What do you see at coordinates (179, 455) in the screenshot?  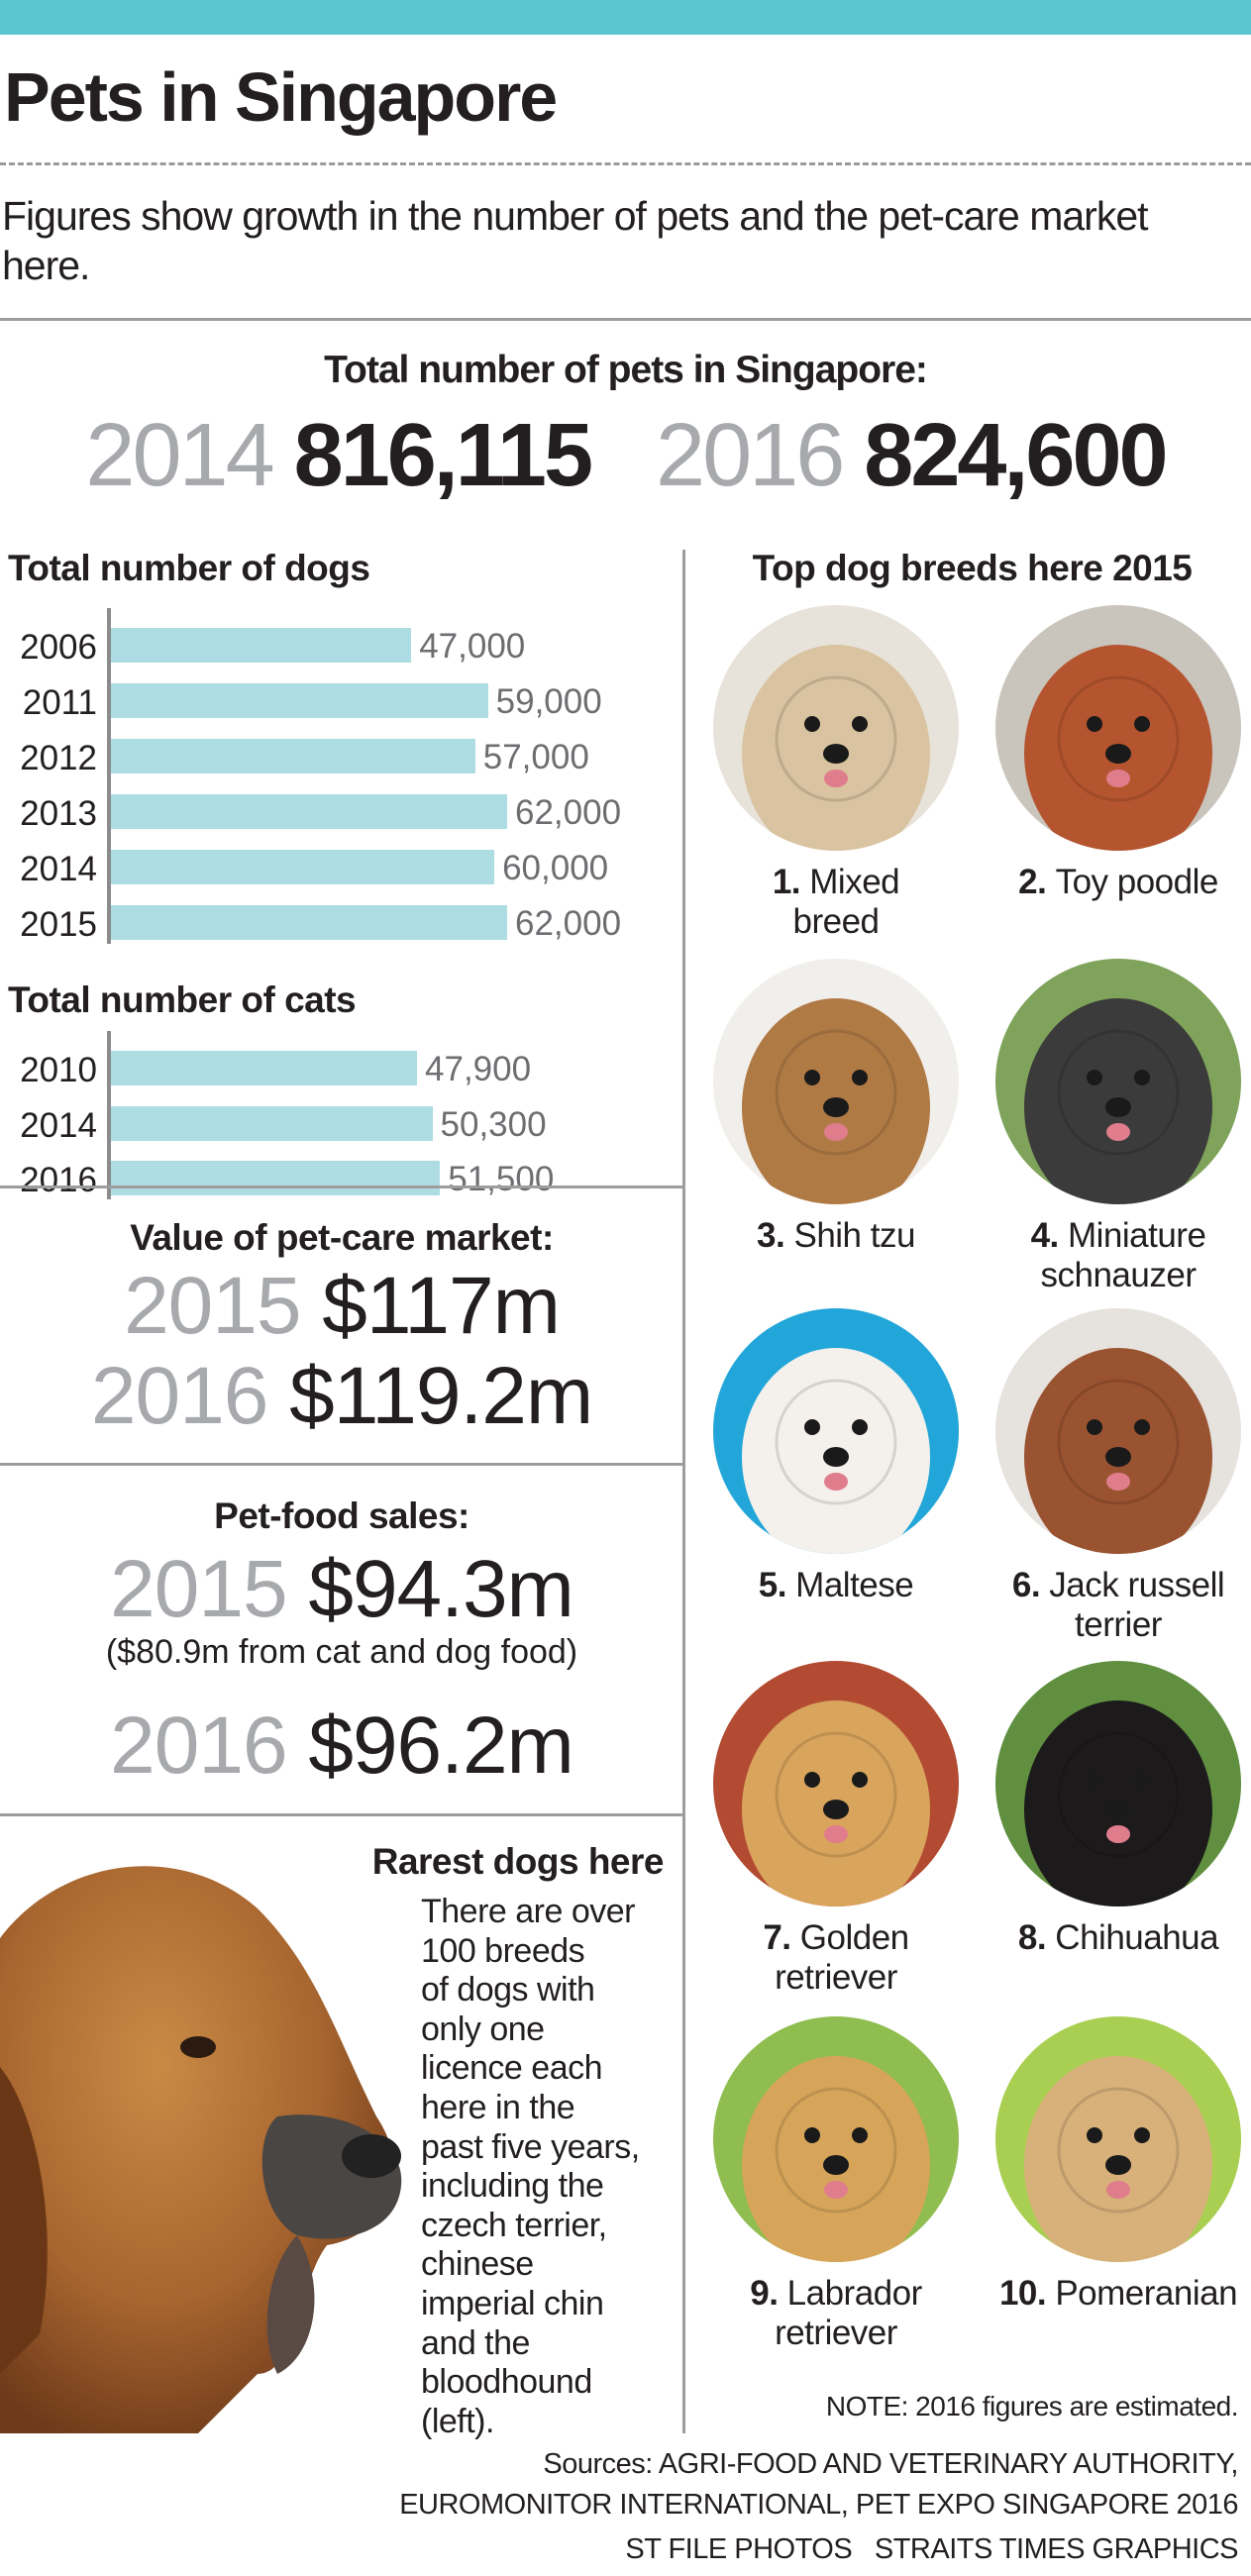 I see `total-pets-year: 2014` at bounding box center [179, 455].